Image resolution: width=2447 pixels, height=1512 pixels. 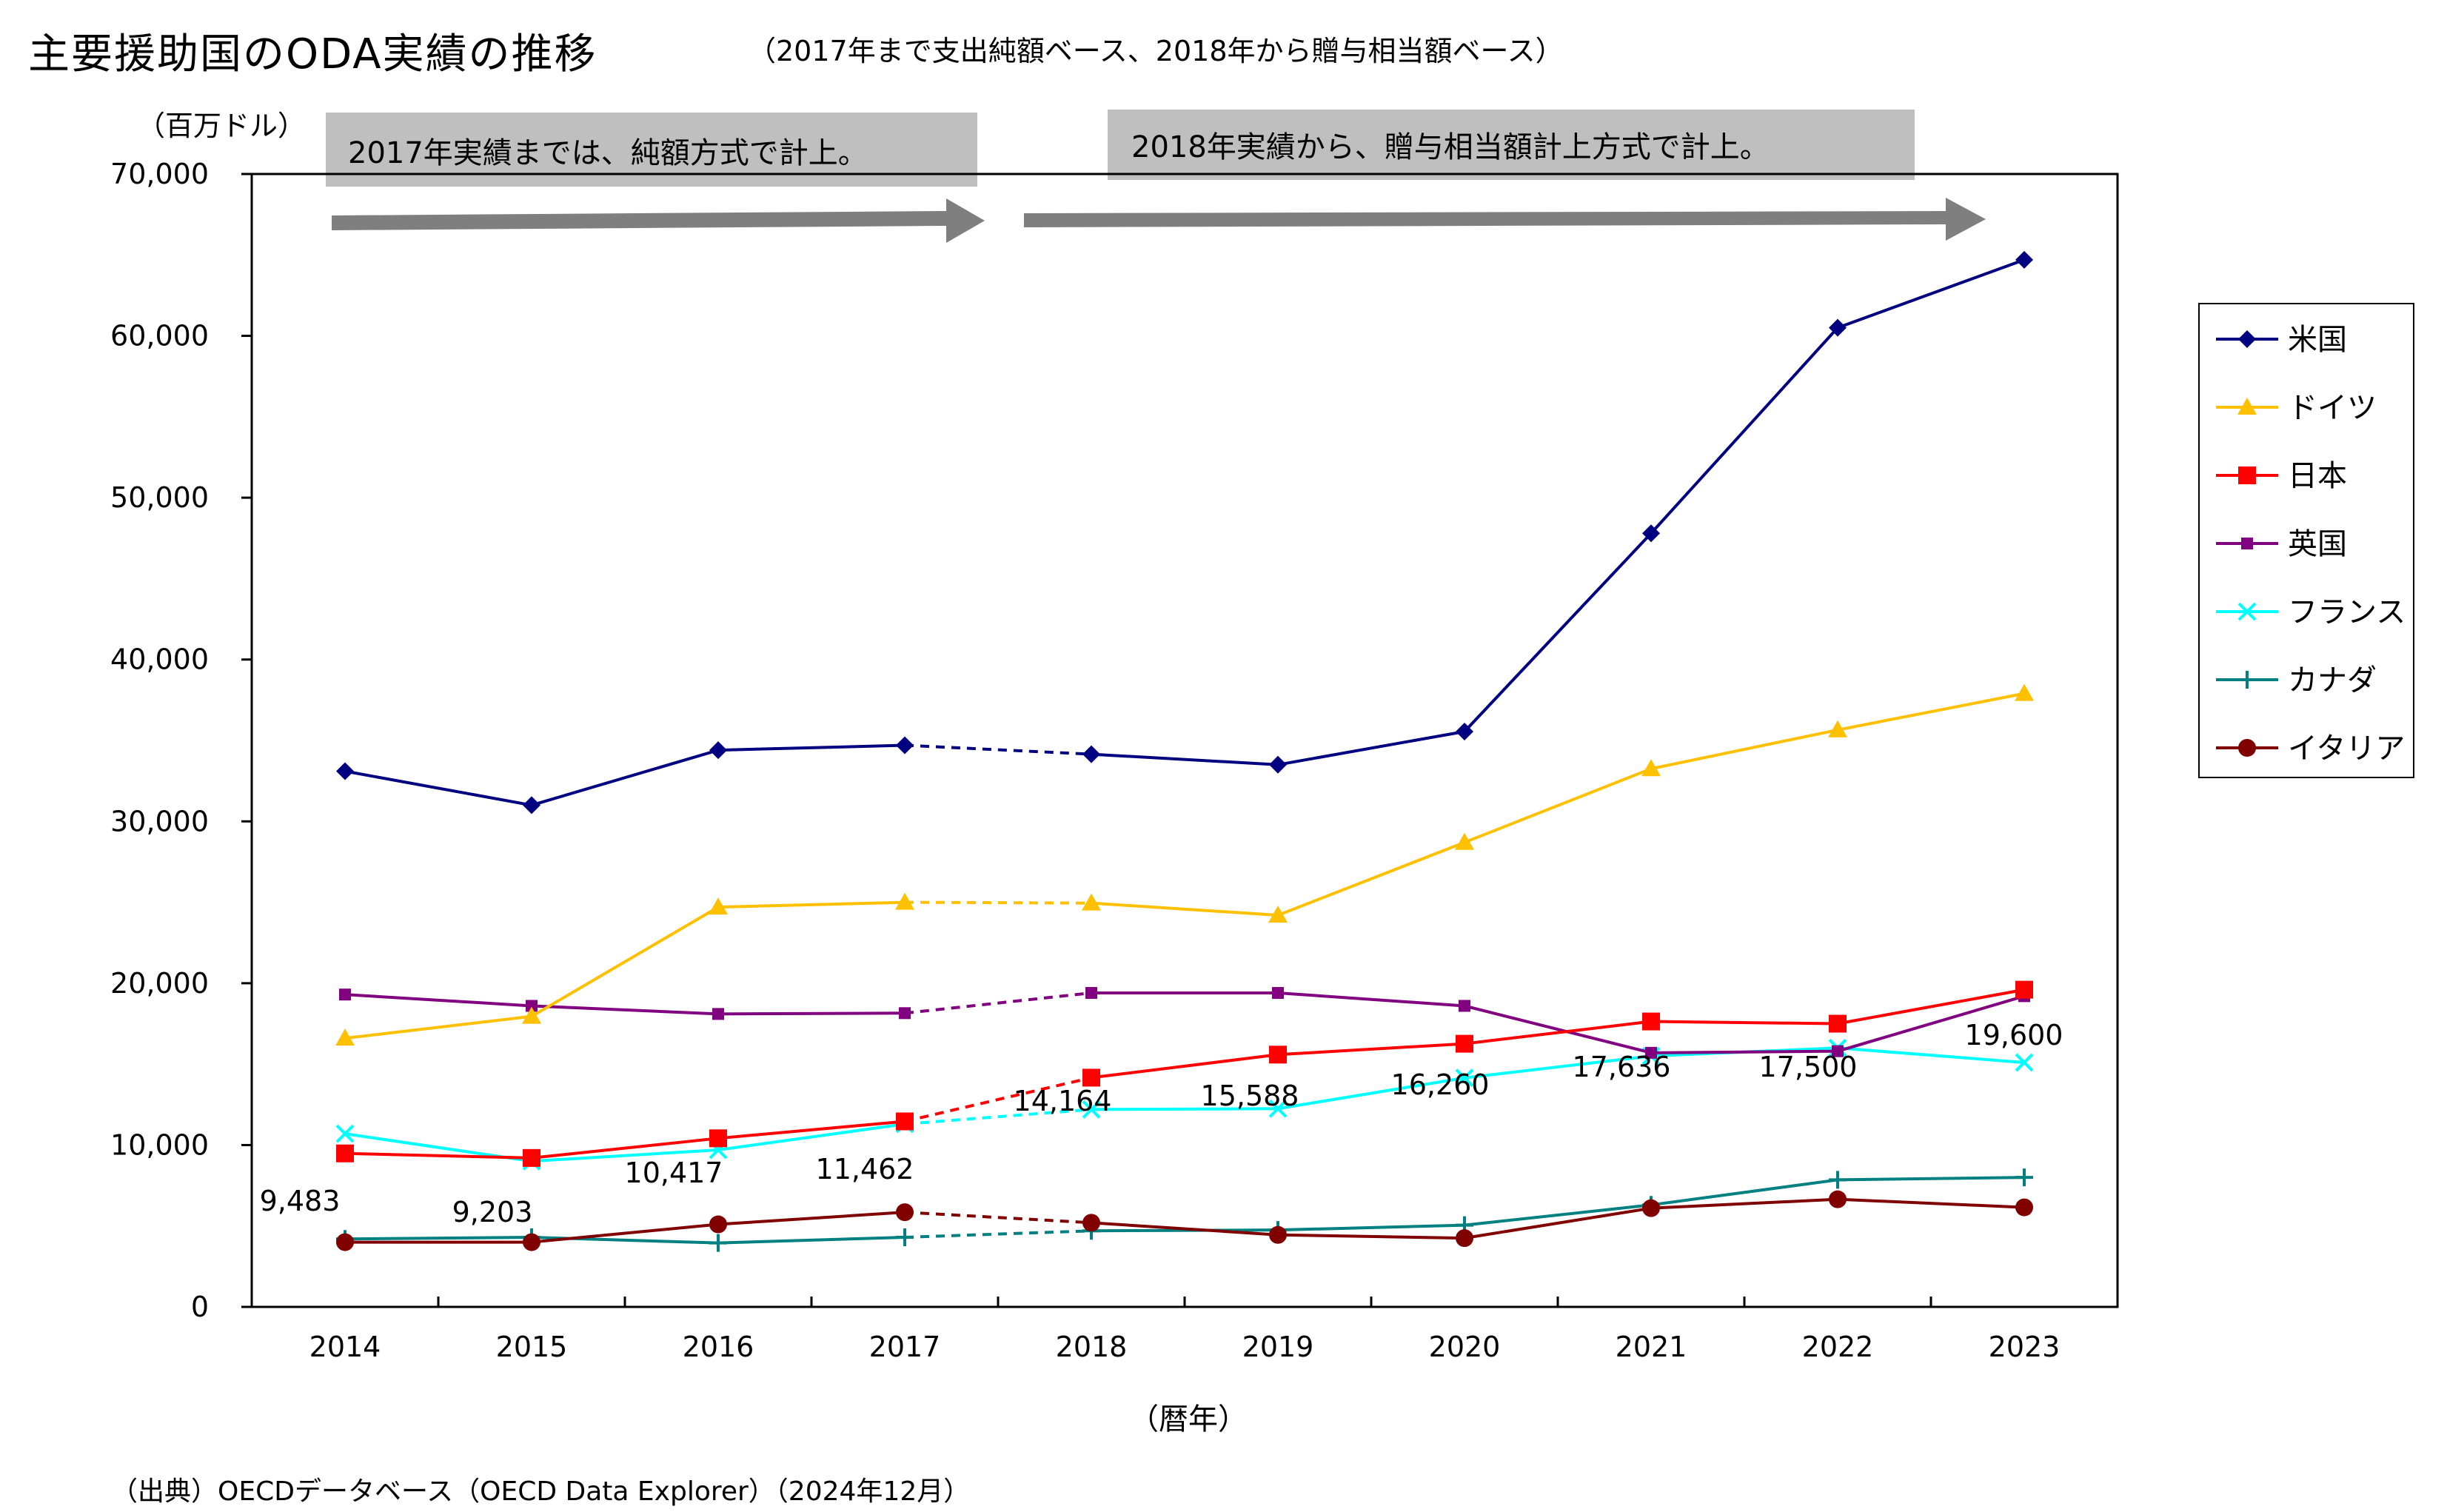 What do you see at coordinates (608, 153) in the screenshot?
I see `banner-left-text: 2017年実績までは、純額方式で計上。` at bounding box center [608, 153].